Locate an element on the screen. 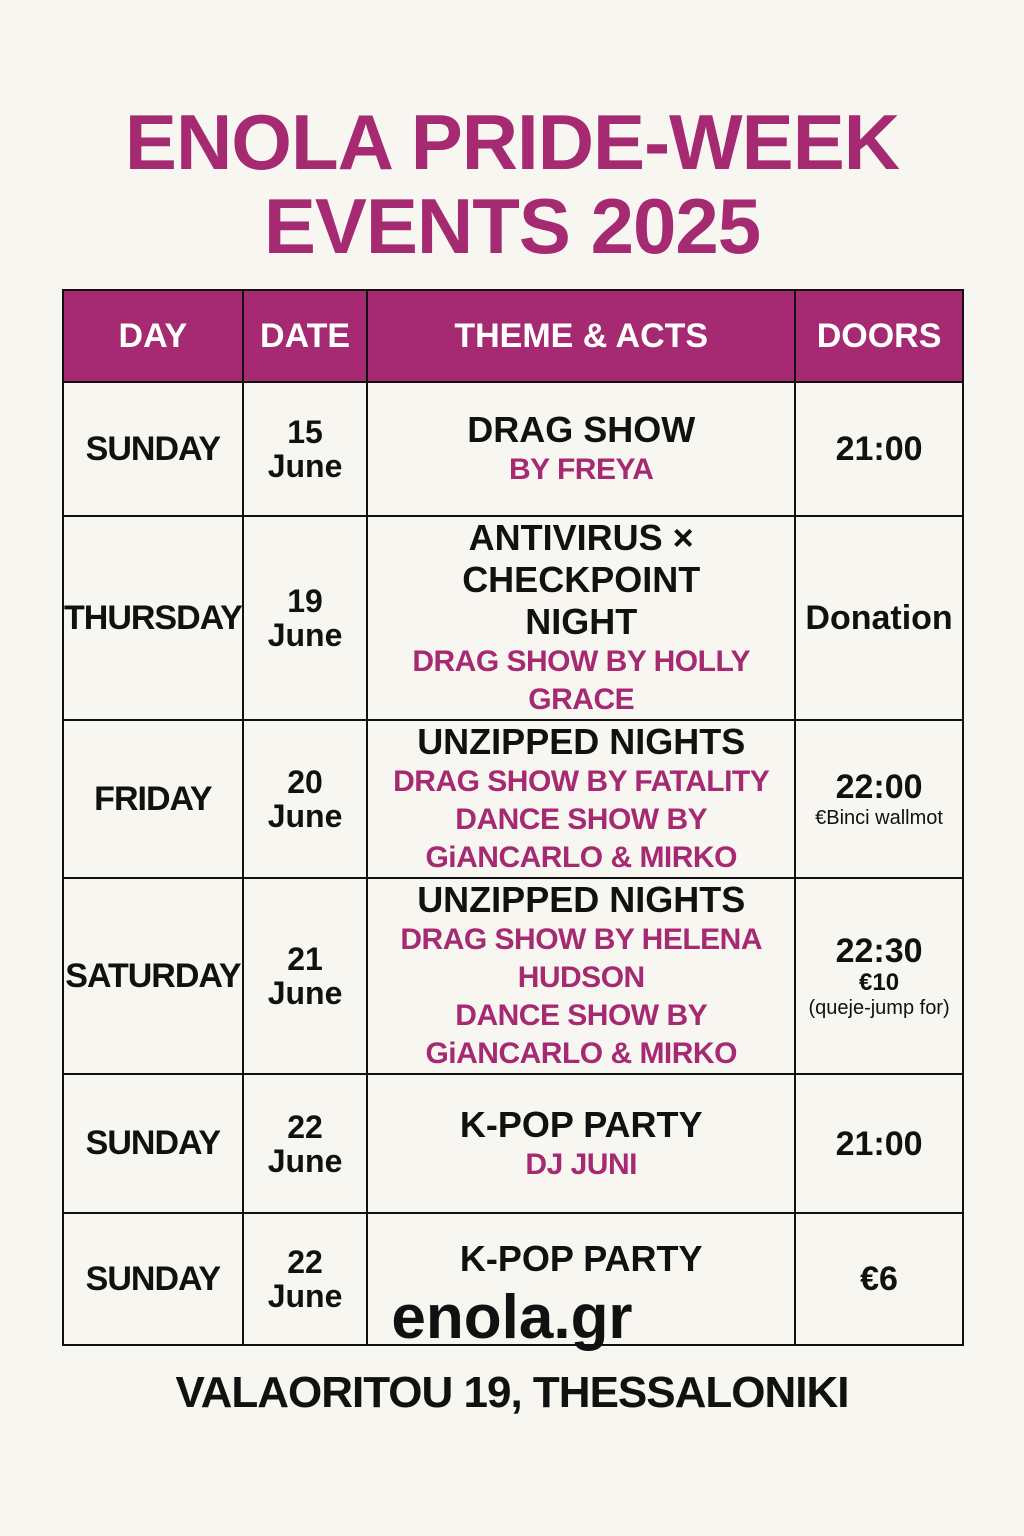 This screenshot has height=1536, width=1024. doors-note: €10 is located at coordinates (879, 982).